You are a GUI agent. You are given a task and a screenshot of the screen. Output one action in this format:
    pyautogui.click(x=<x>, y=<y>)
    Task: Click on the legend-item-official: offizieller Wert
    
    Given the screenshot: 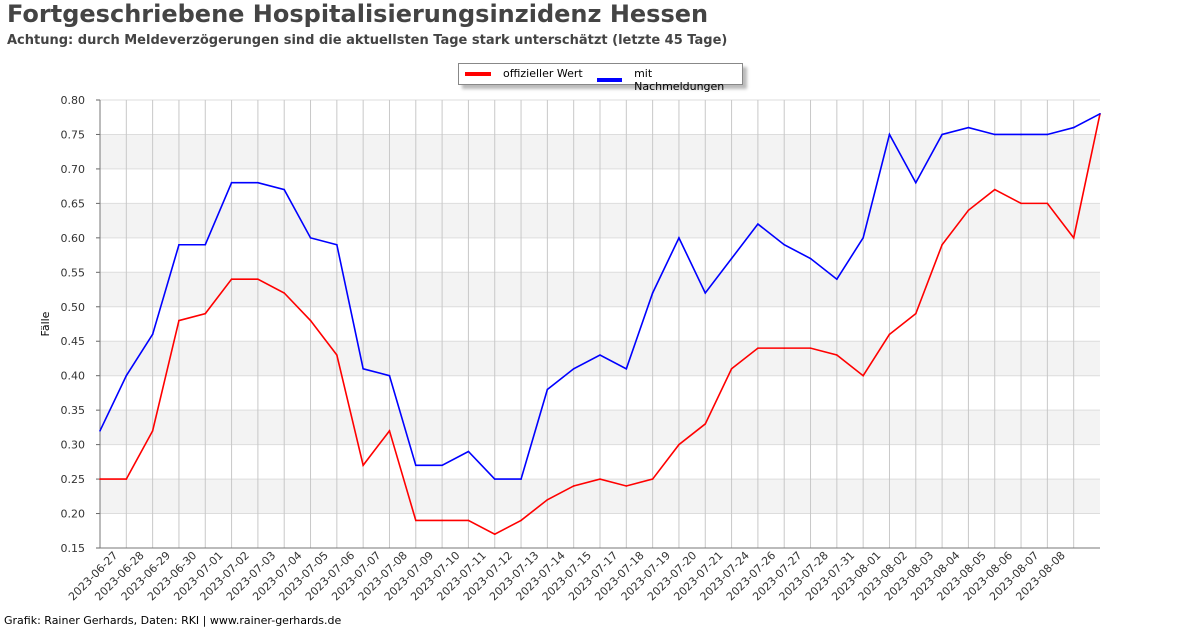 What is the action you would take?
    pyautogui.click(x=524, y=73)
    